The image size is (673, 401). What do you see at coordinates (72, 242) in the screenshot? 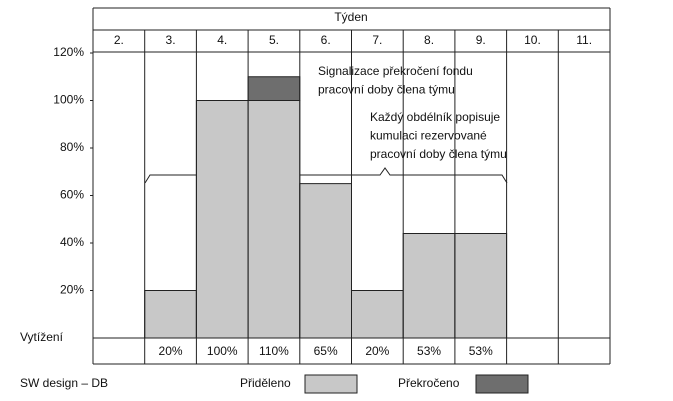
I see `y-tick-label: 40%` at bounding box center [72, 242].